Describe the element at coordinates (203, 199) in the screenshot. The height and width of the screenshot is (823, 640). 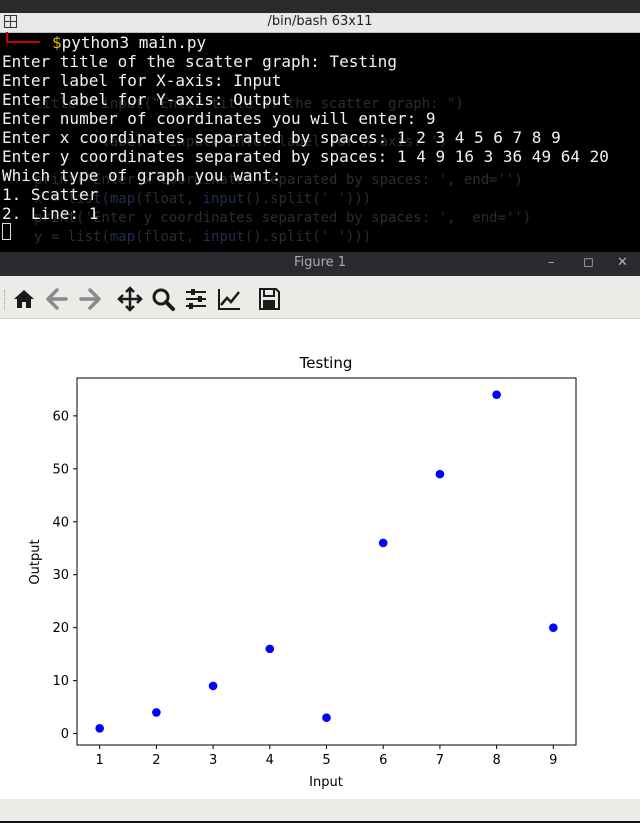
I see `background-ghost-code: x = list(map(float, input().split(' ')))` at that location.